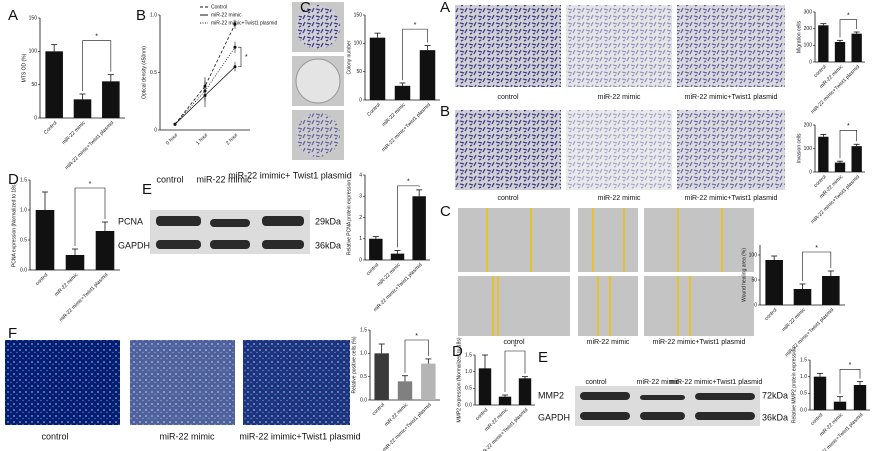 The width and height of the screenshot is (883, 451). What do you see at coordinates (358, 15) in the screenshot?
I see `y-tick-label: 150` at bounding box center [358, 15].